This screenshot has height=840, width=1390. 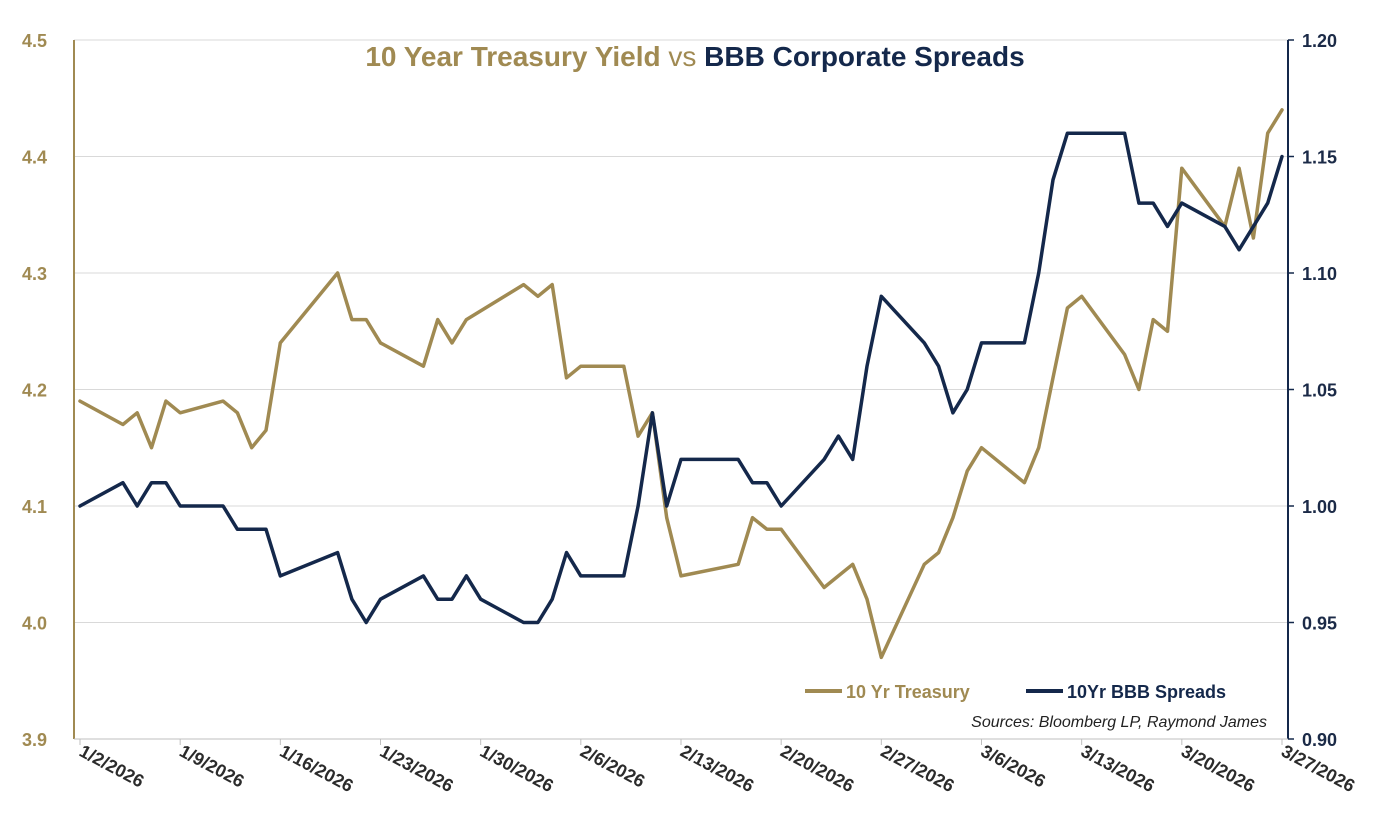 I want to click on right-tick-label: 1.15, so click(x=1319, y=158).